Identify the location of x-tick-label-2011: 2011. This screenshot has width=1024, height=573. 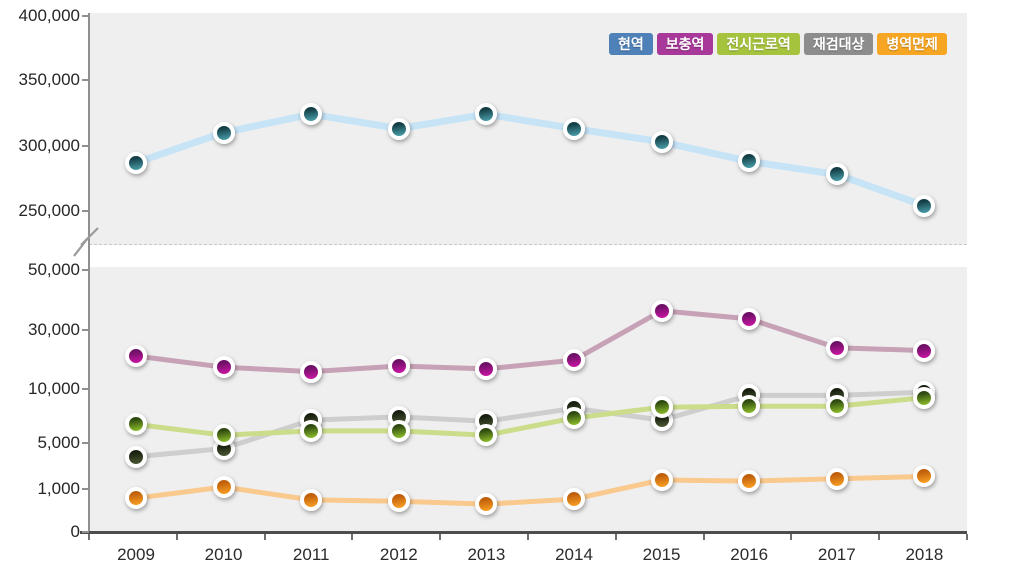
(311, 554).